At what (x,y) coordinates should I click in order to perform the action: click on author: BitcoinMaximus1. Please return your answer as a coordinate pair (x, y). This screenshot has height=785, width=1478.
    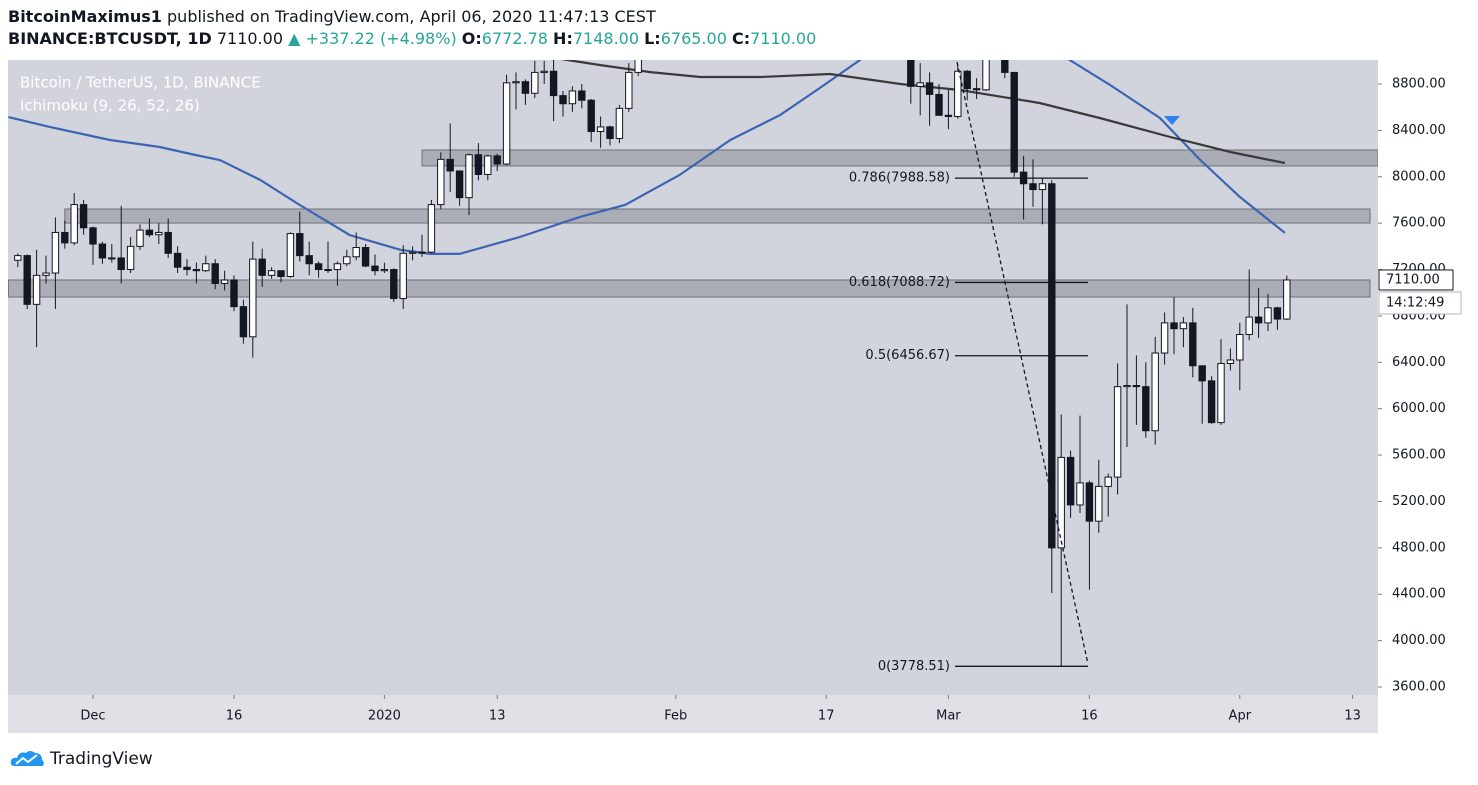
    Looking at the image, I should click on (85, 16).